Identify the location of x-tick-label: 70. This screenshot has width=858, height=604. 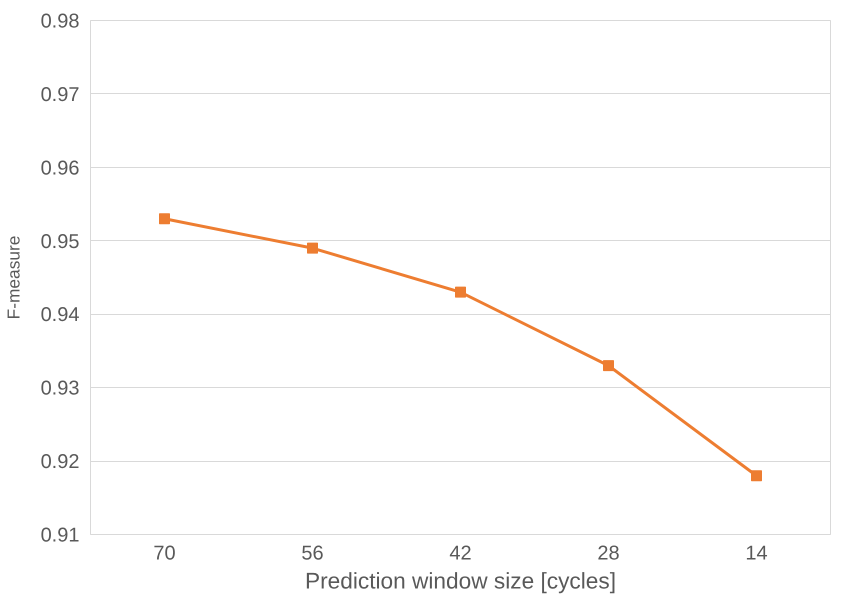
(164, 553).